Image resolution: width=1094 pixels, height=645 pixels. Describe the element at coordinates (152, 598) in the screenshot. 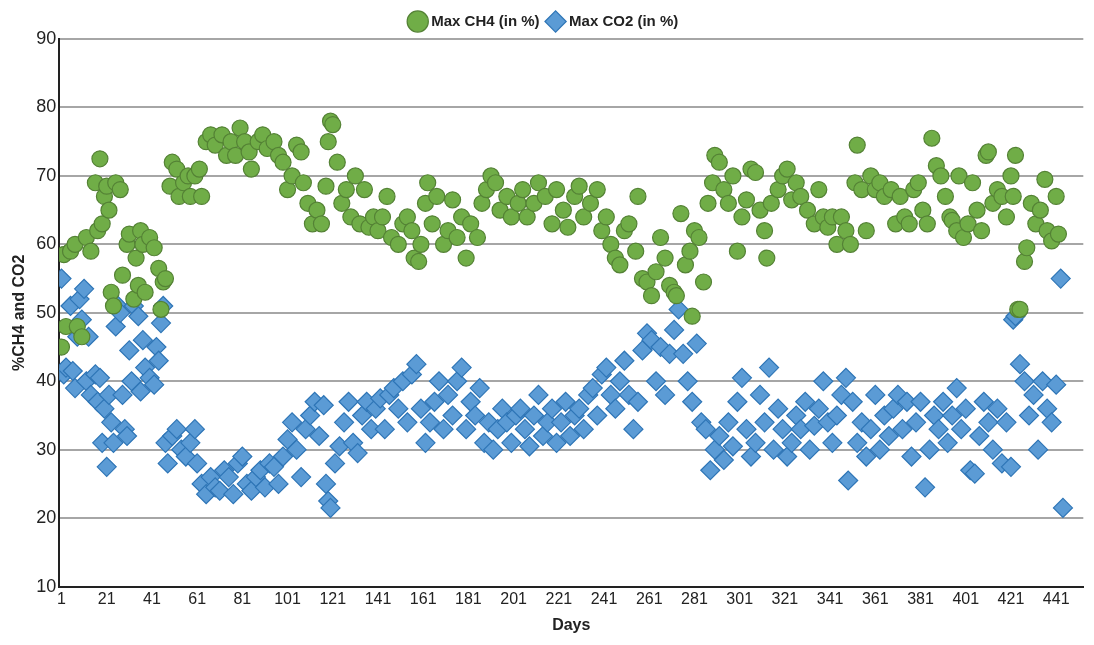

I see `x-tick-label: 41` at that location.